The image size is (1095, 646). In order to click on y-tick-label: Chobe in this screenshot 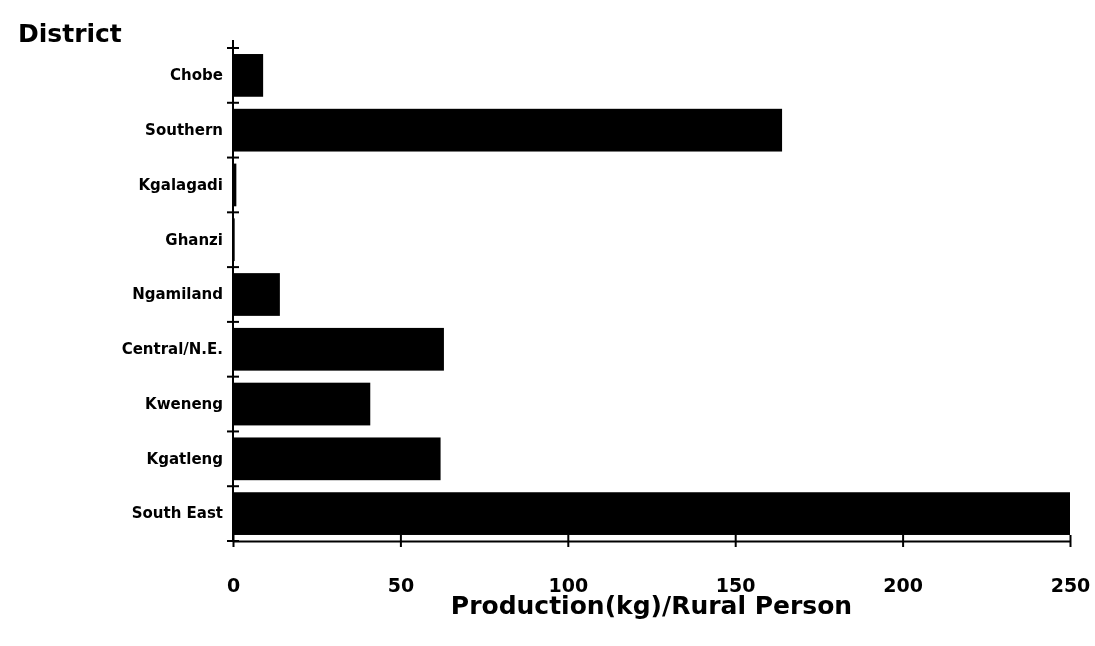, I will do `click(196, 75)`.